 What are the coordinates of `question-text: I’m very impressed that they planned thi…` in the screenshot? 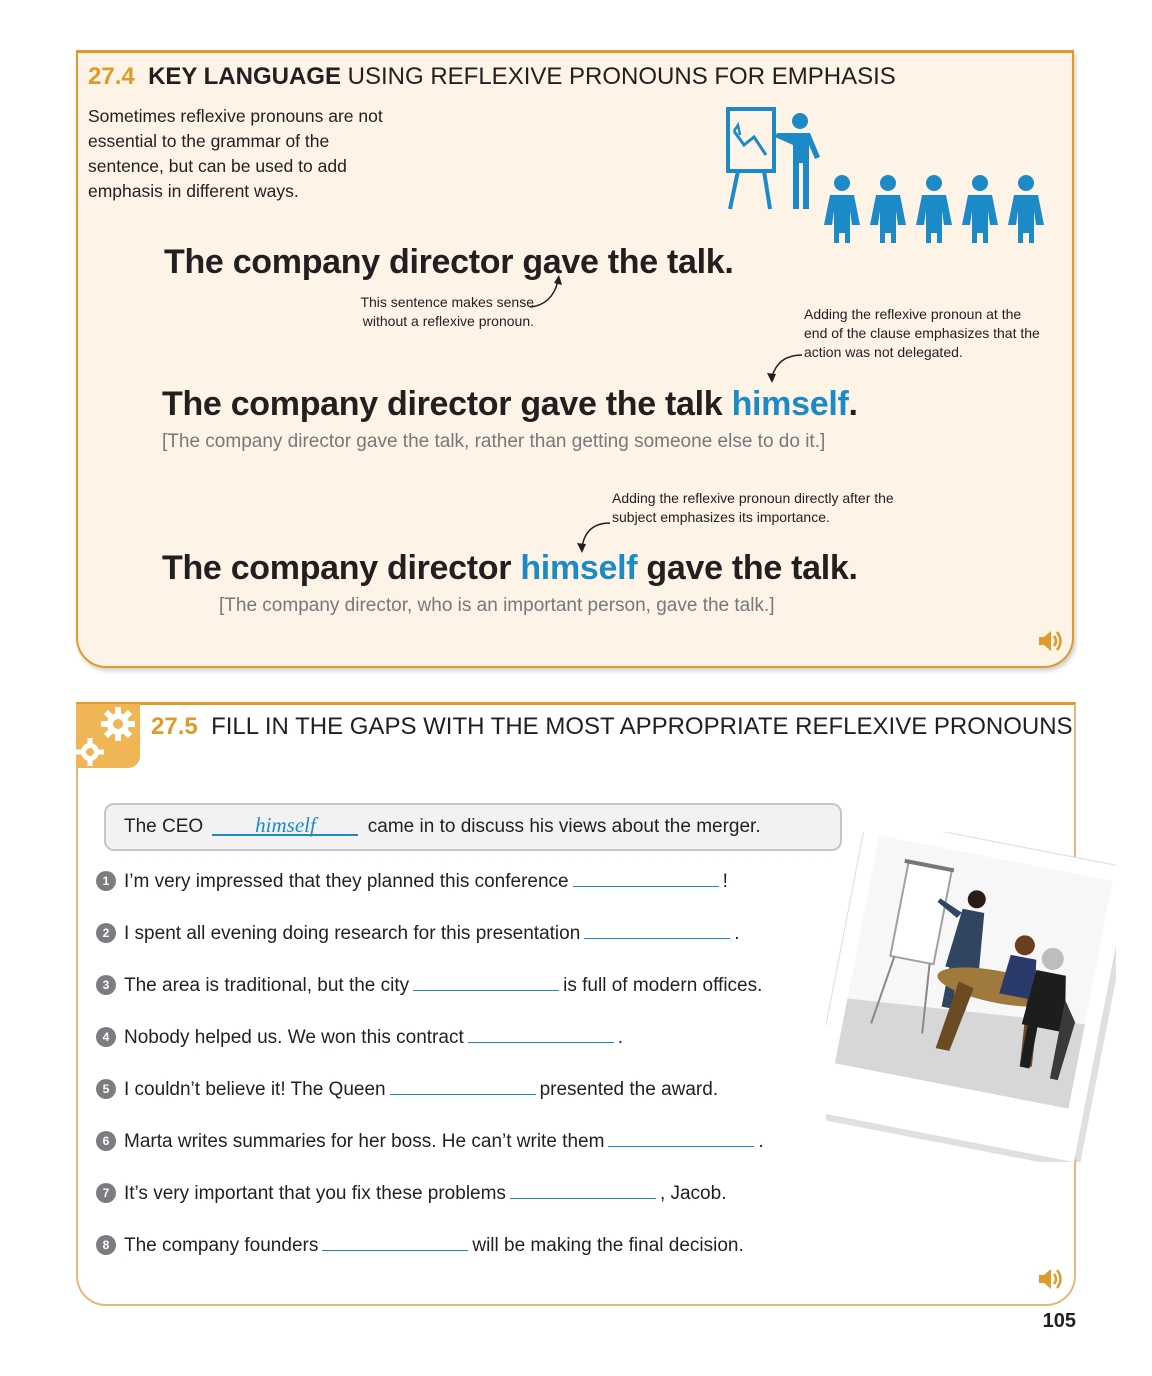 It's located at (346, 881).